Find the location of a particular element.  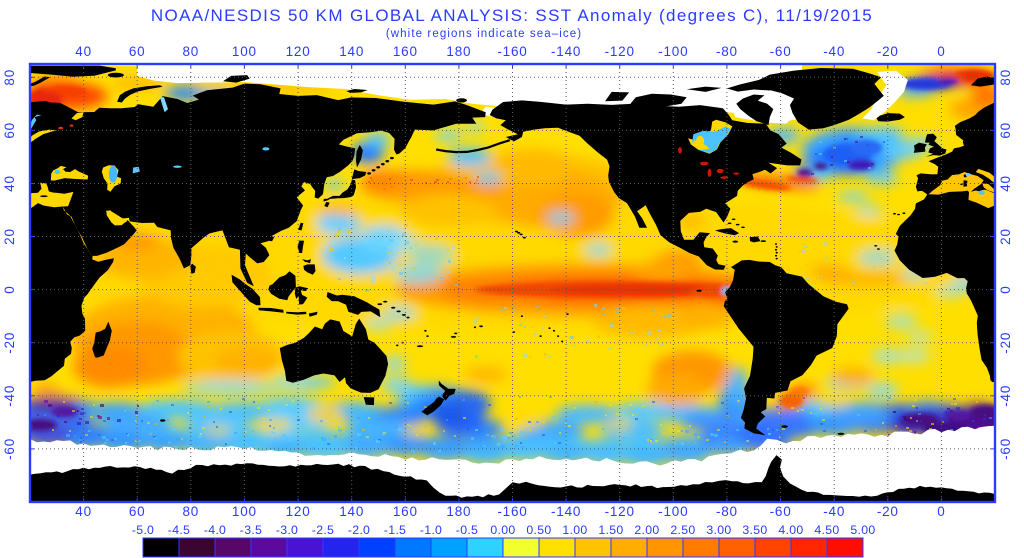

svg-text: -0.5 is located at coordinates (467, 530).